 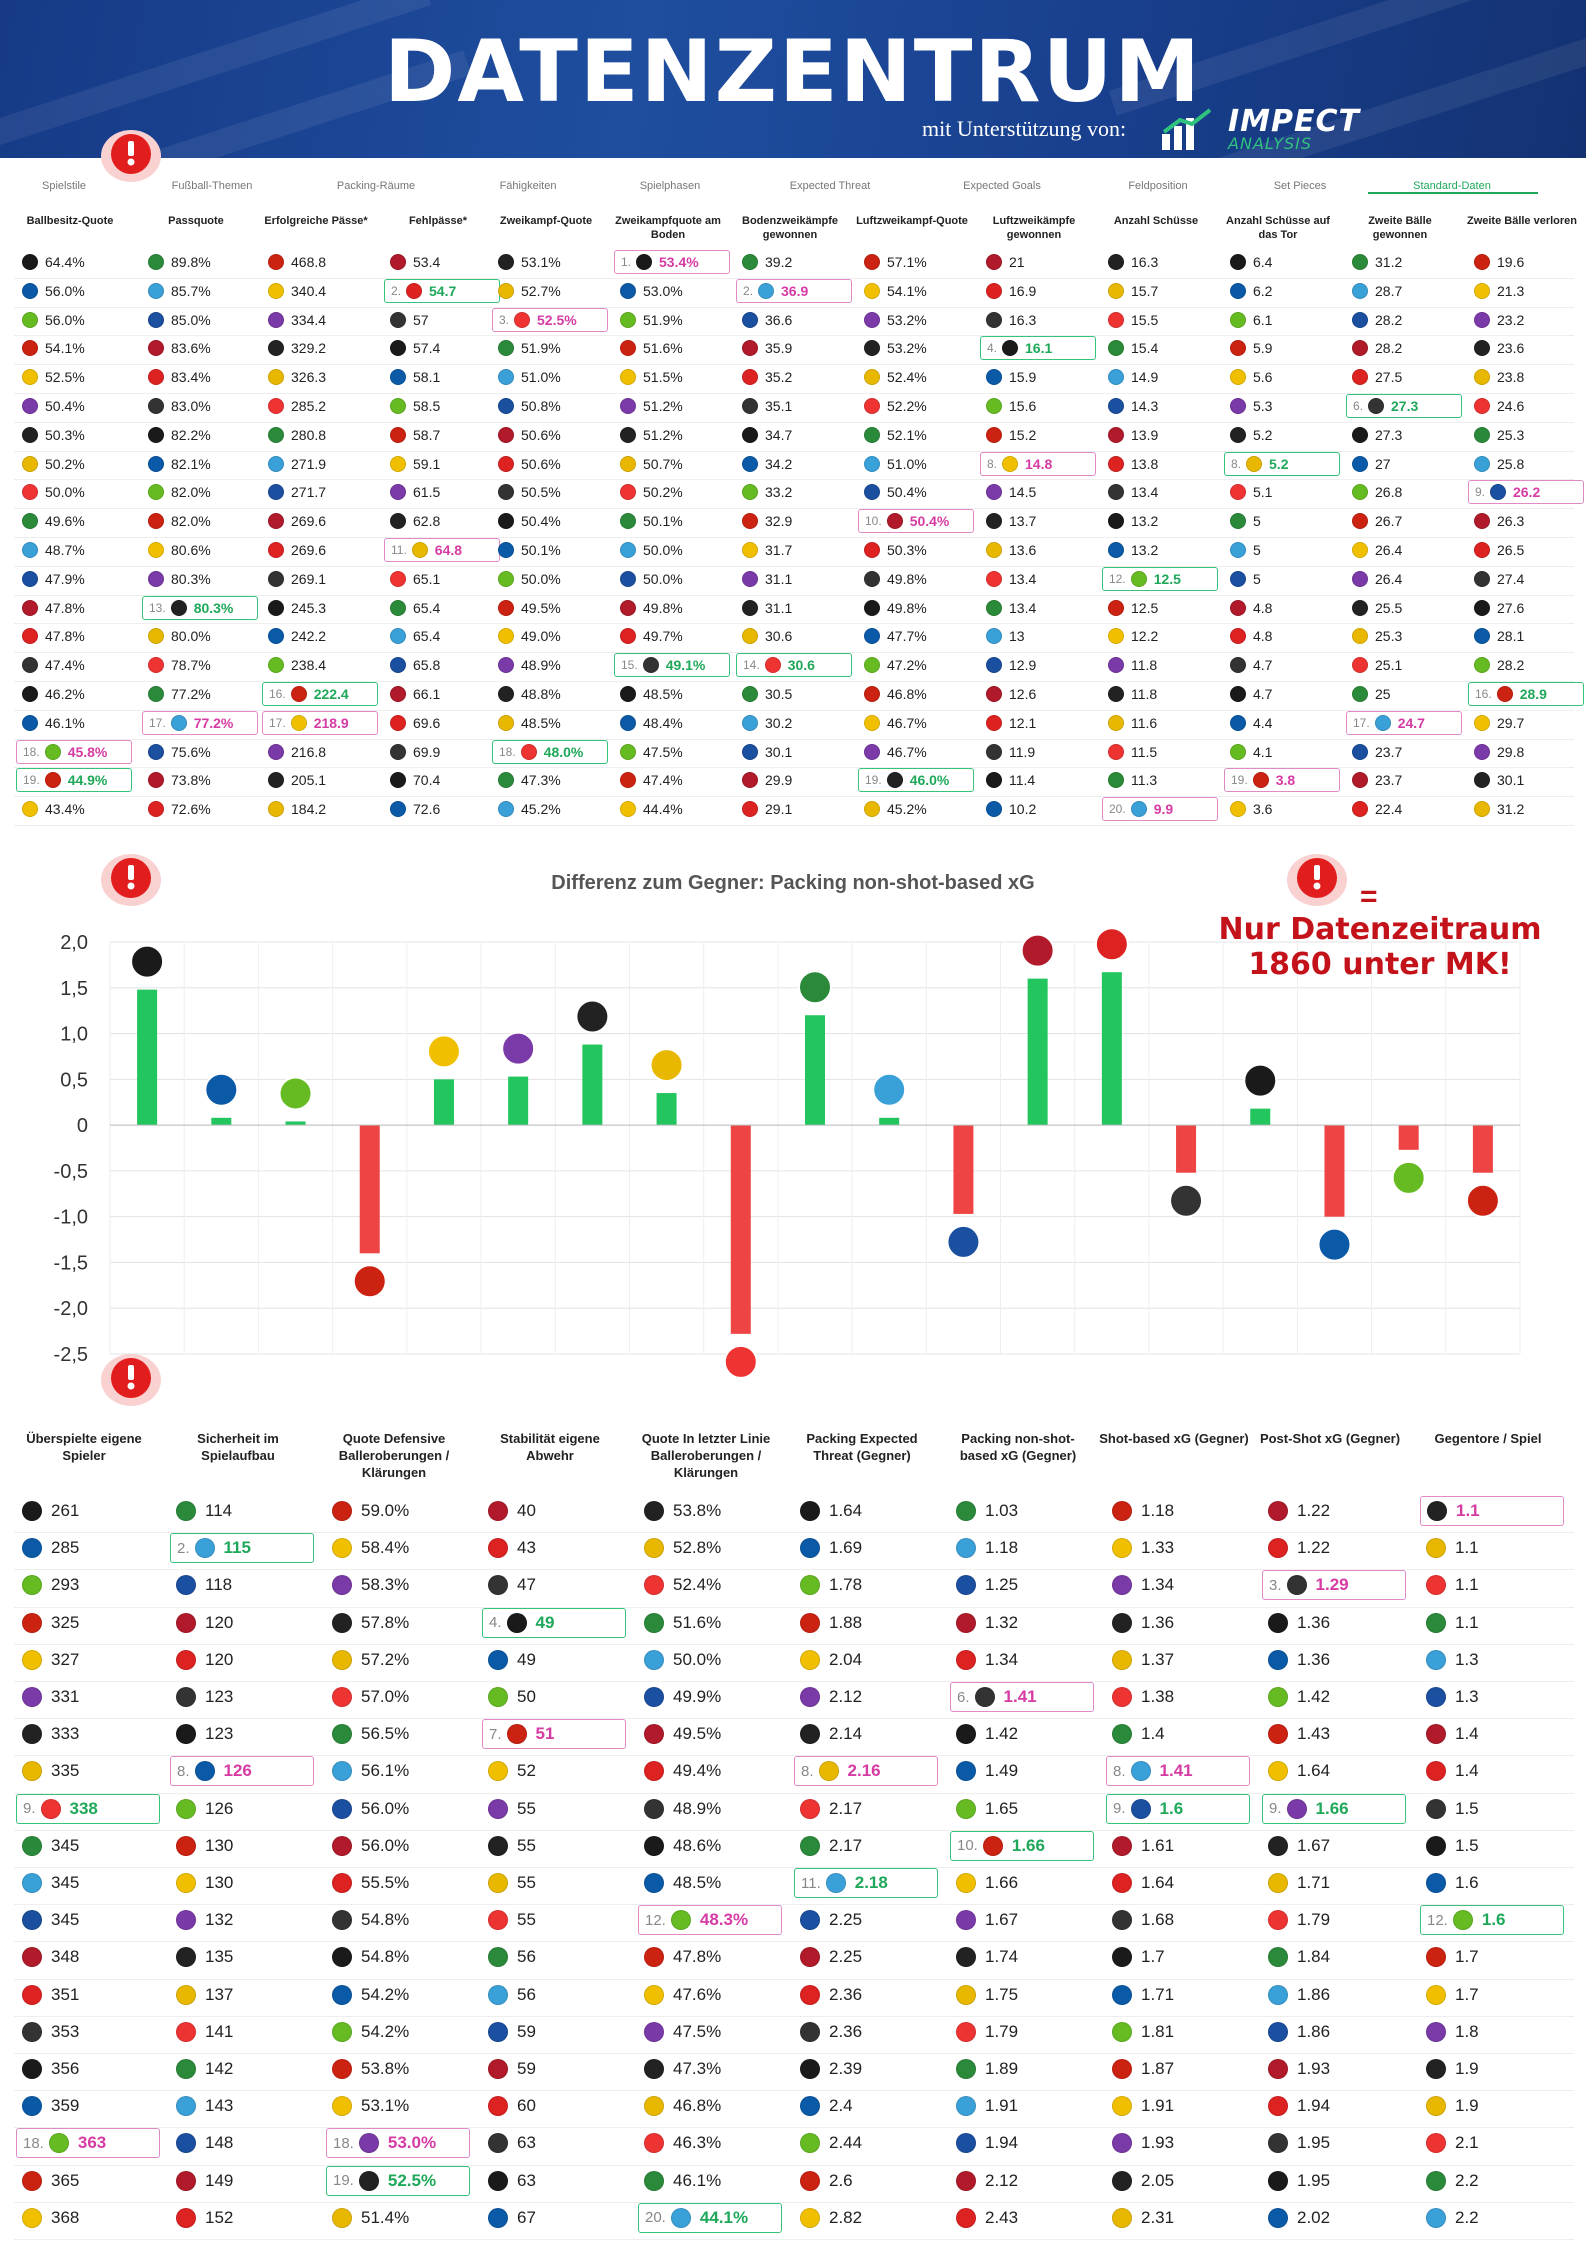 What do you see at coordinates (984, 1585) in the screenshot?
I see `table-cell: 1.25` at bounding box center [984, 1585].